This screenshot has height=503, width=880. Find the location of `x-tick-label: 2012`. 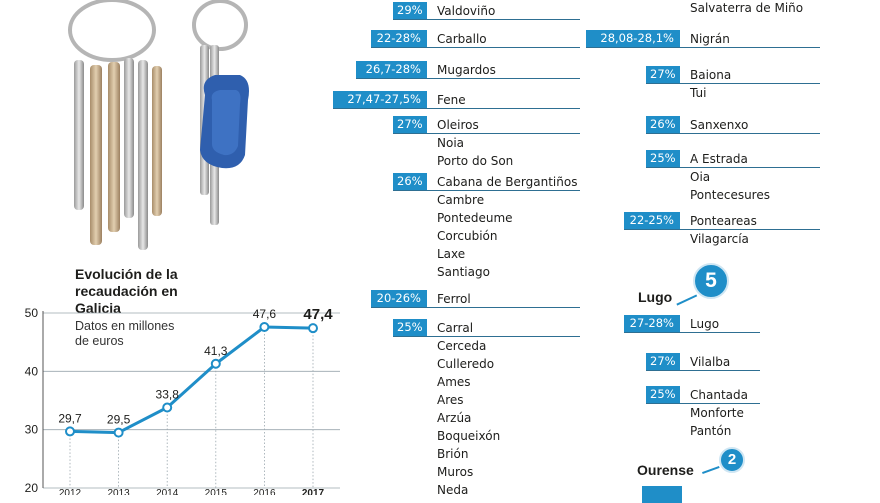

x-tick-label: 2012 is located at coordinates (70, 491).